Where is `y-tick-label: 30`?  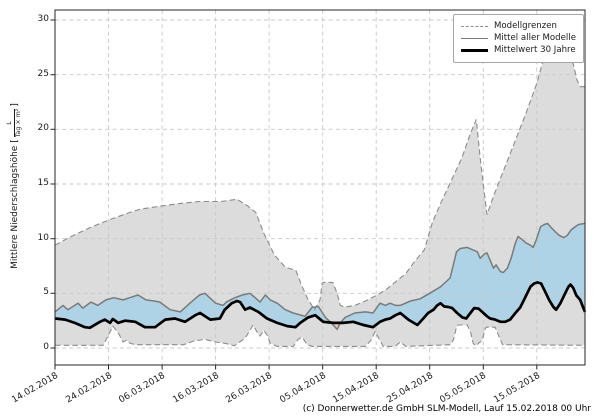 y-tick-label: 30 is located at coordinates (43, 19).